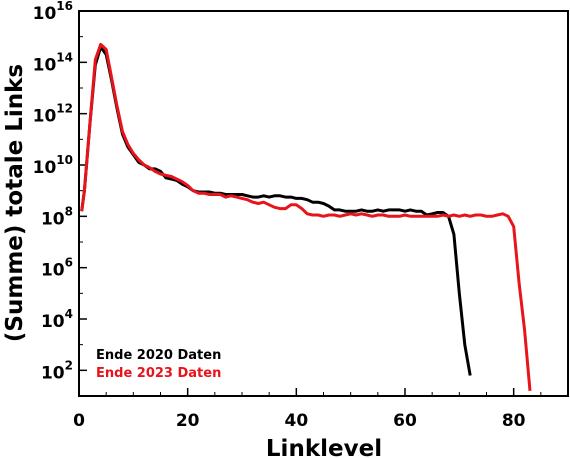  Describe the element at coordinates (15, 203) in the screenshot. I see `y-axis-label: (Summe) totale Links` at that location.